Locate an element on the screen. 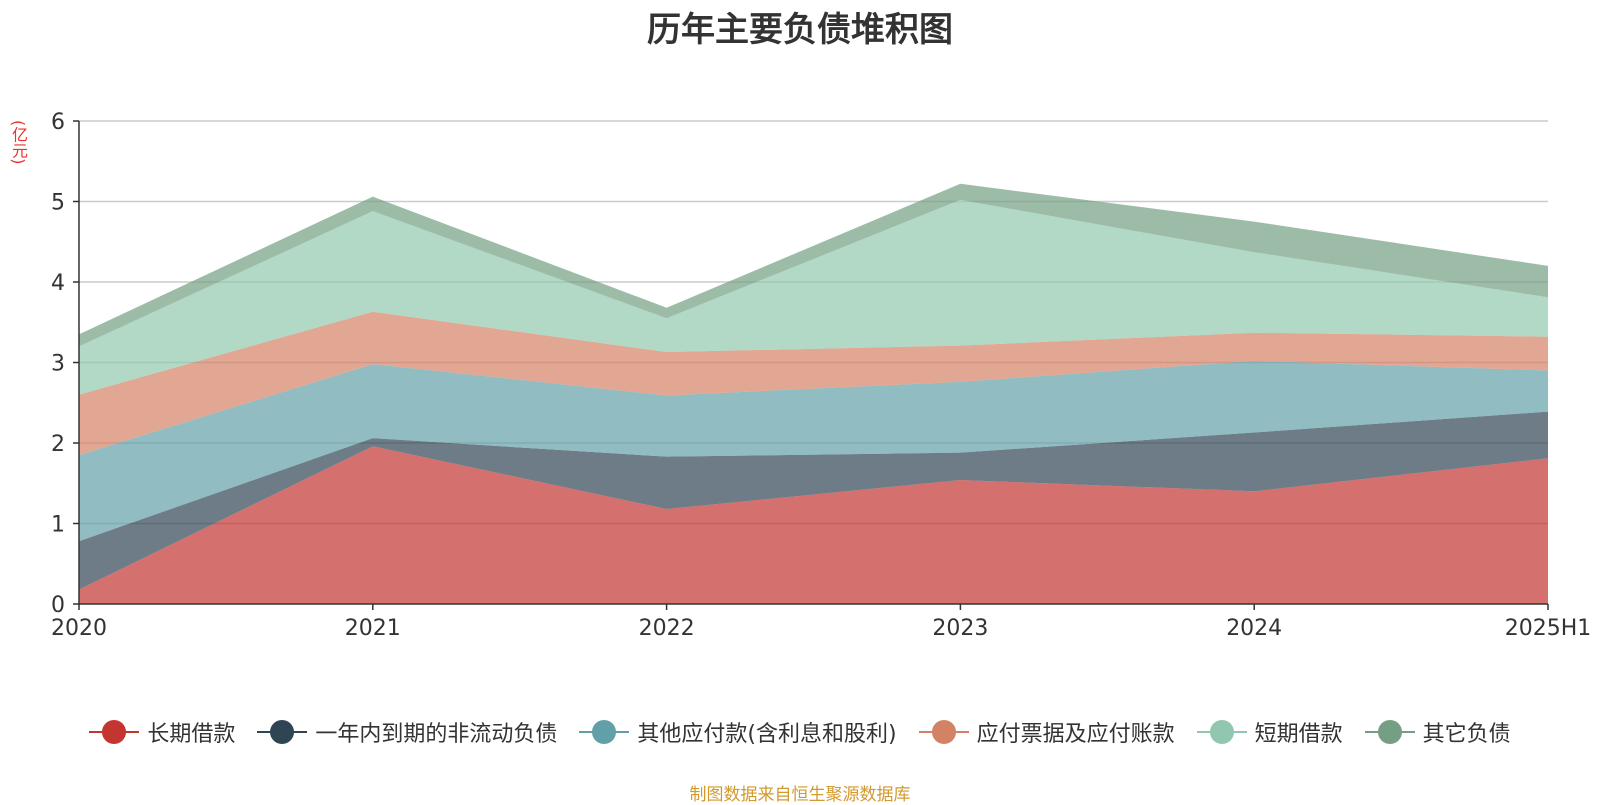  y-tick-label: 3 is located at coordinates (58, 364).